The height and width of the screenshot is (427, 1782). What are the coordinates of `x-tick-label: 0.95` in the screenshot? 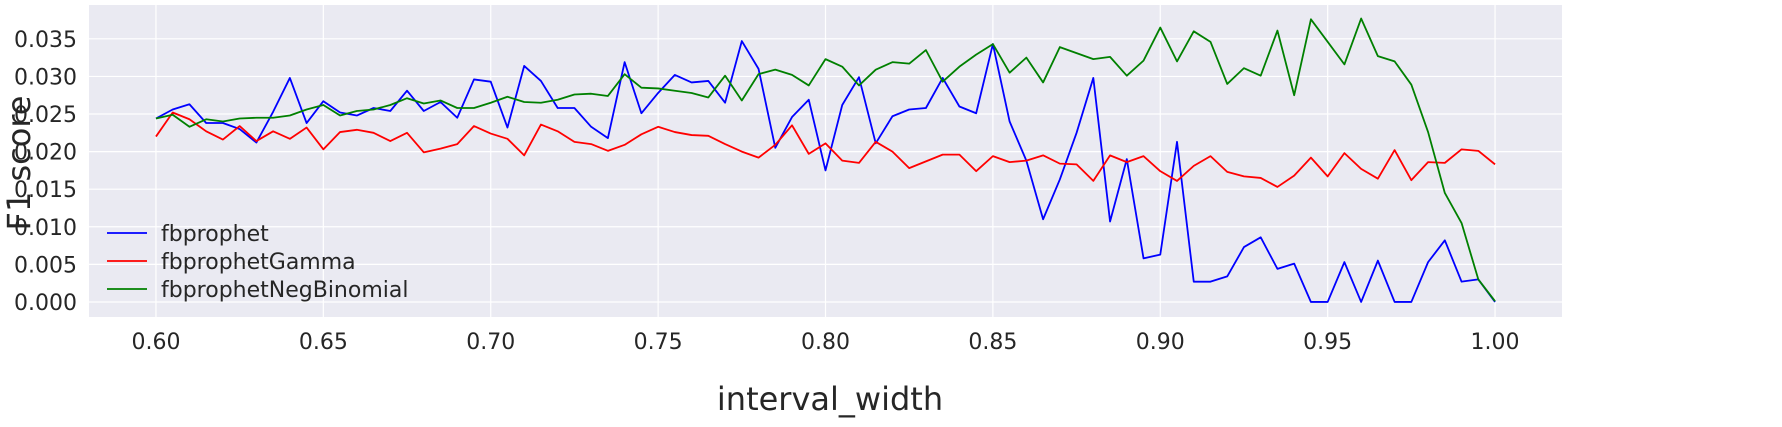 It's located at (1327, 342).